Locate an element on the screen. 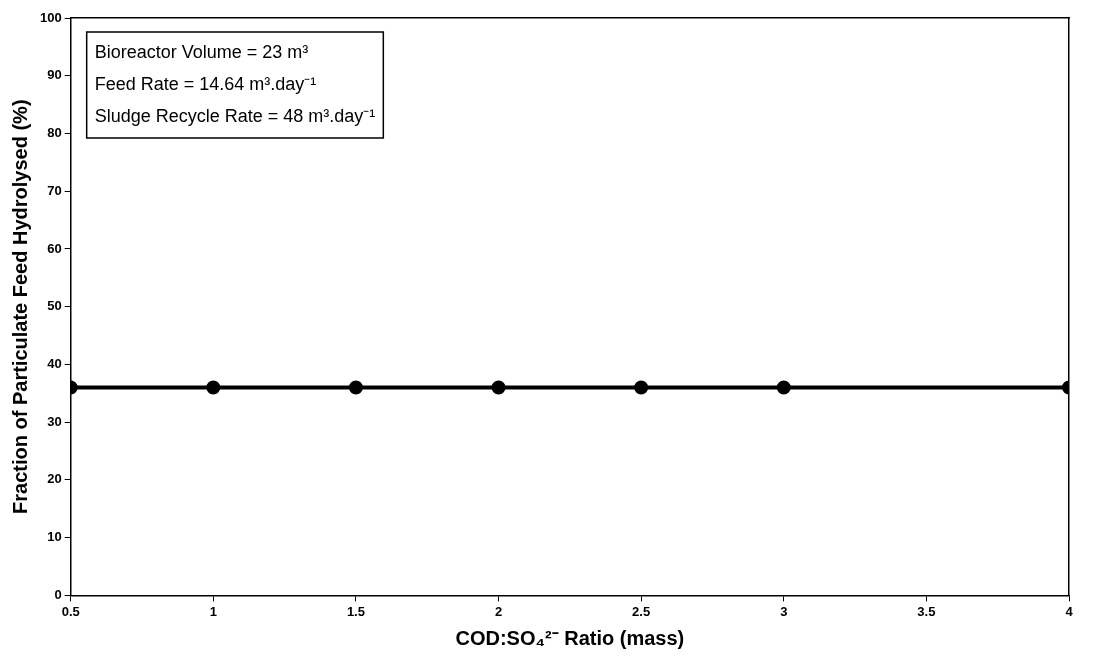 This screenshot has height=660, width=1102. y-axis-title: Fraction of Particulate Feed Hydrolysed (%) is located at coordinates (19, 306).